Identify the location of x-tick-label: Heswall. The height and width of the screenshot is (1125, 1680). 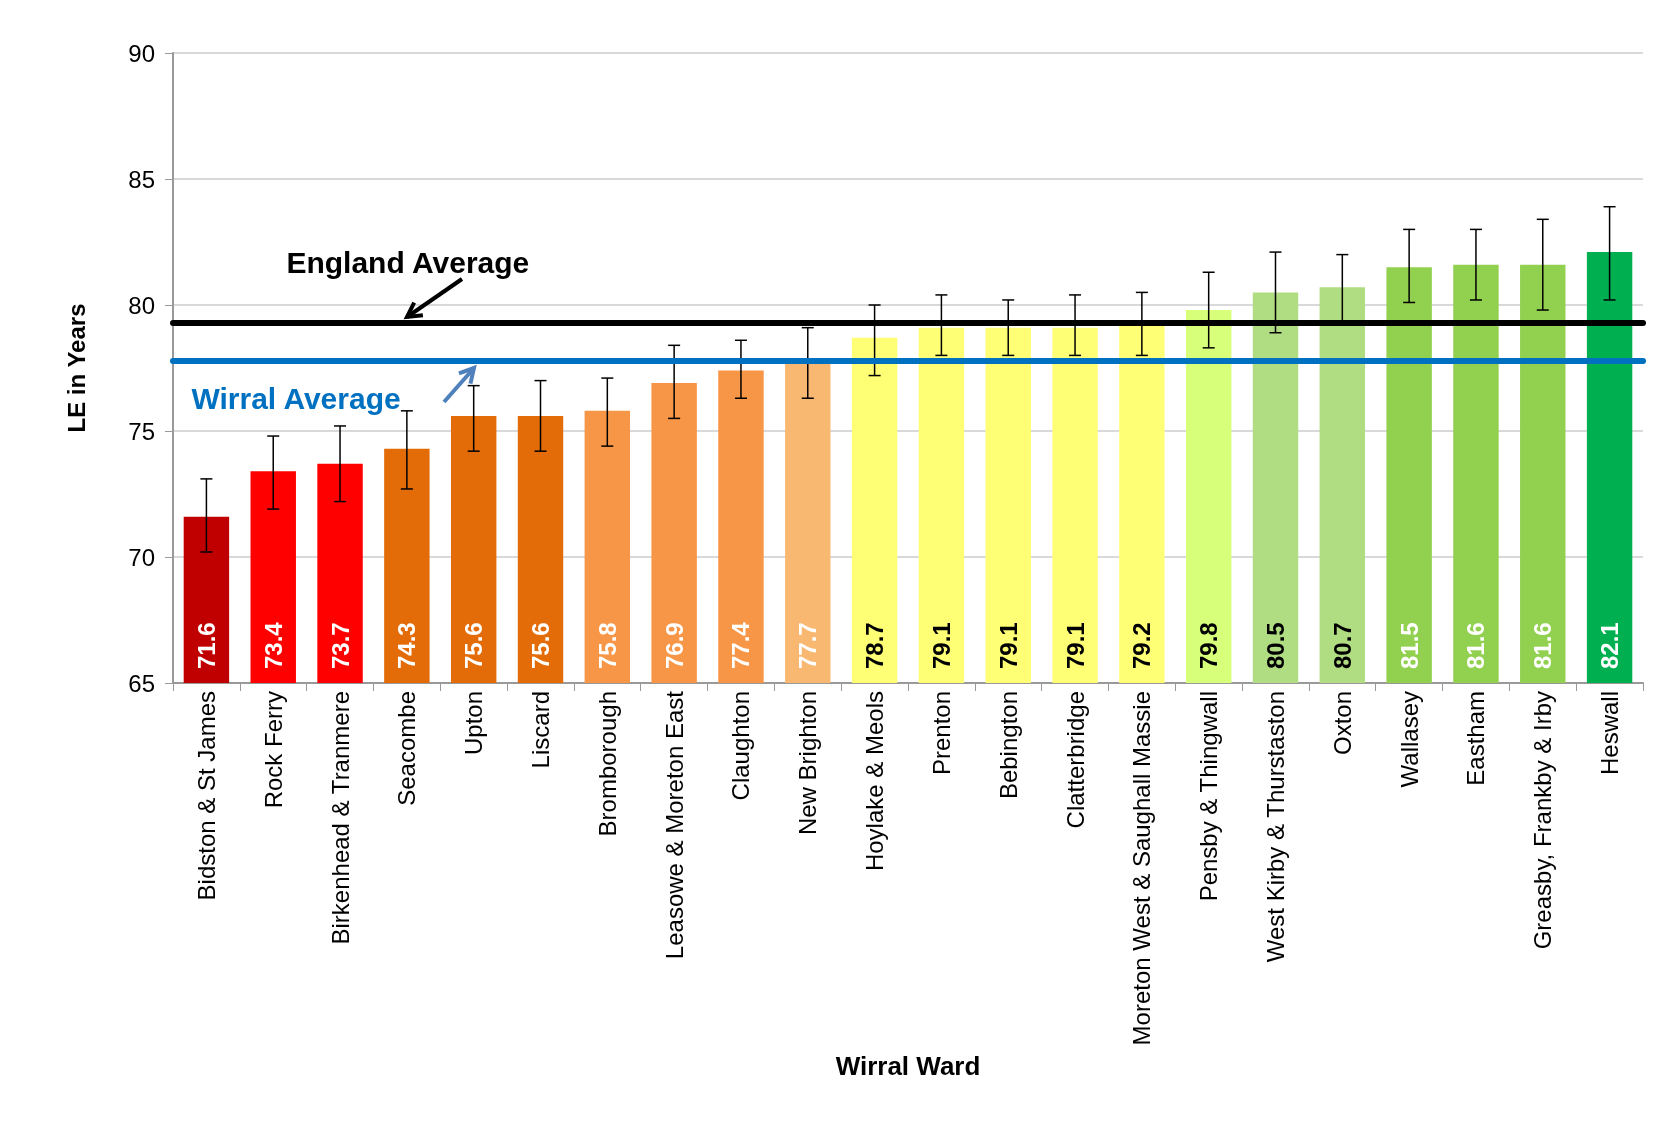
(1610, 733).